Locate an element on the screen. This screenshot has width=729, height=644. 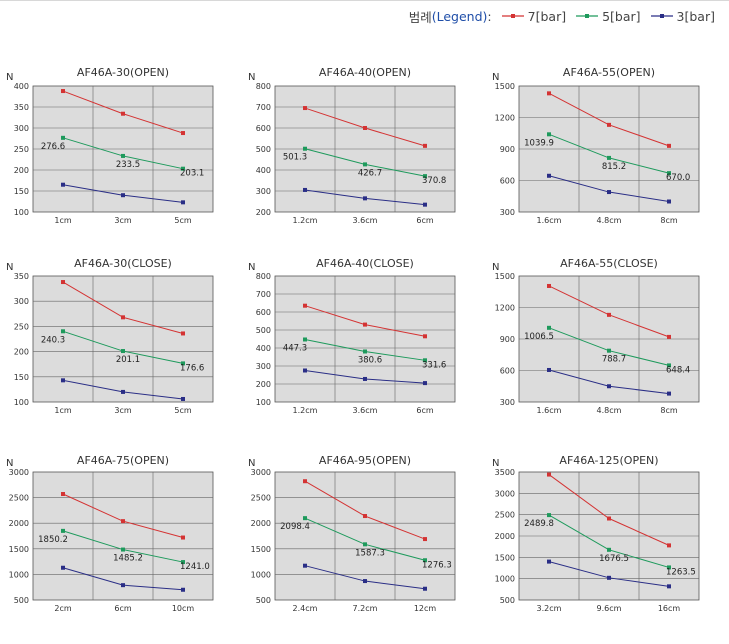
x-tick-label: 1.2cm is located at coordinates (305, 220).